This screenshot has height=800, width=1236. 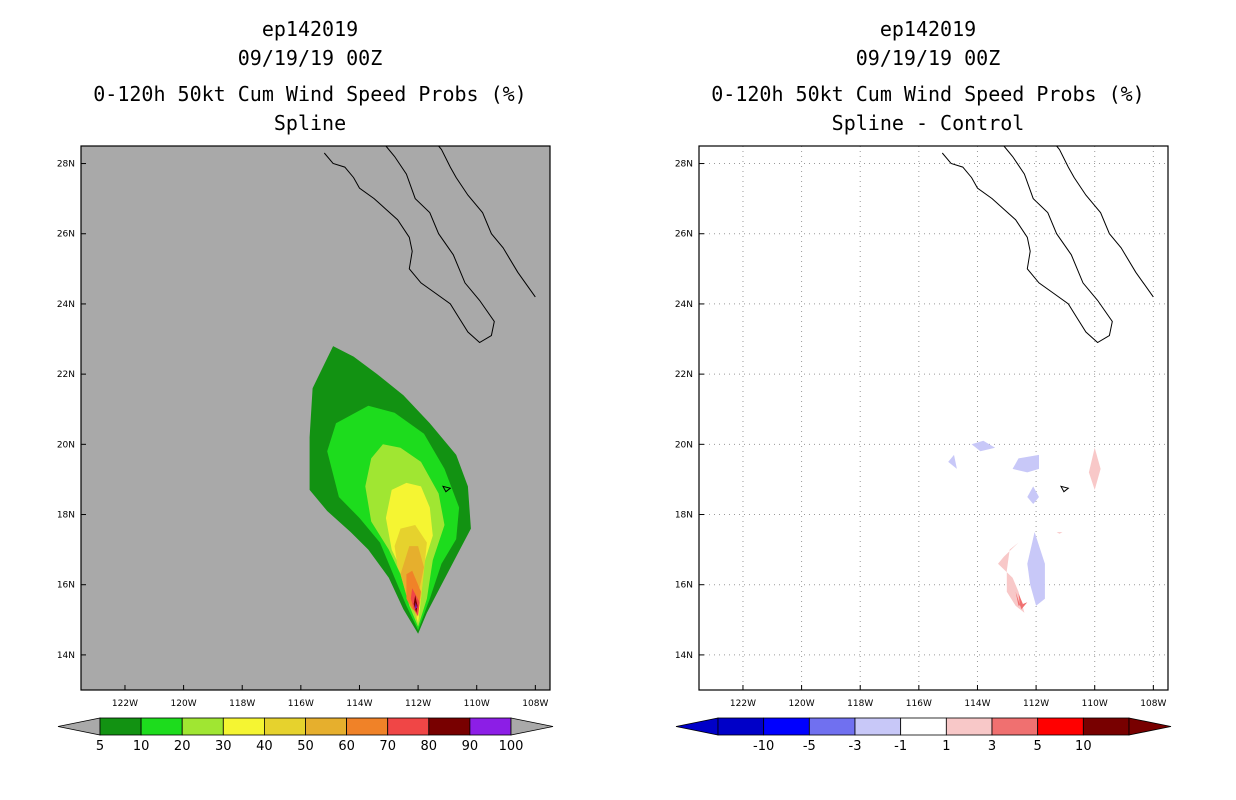 What do you see at coordinates (928, 94) in the screenshot?
I see `right-variable-title: 0-120h 50kt Cum Wind Speed Probs (%)` at bounding box center [928, 94].